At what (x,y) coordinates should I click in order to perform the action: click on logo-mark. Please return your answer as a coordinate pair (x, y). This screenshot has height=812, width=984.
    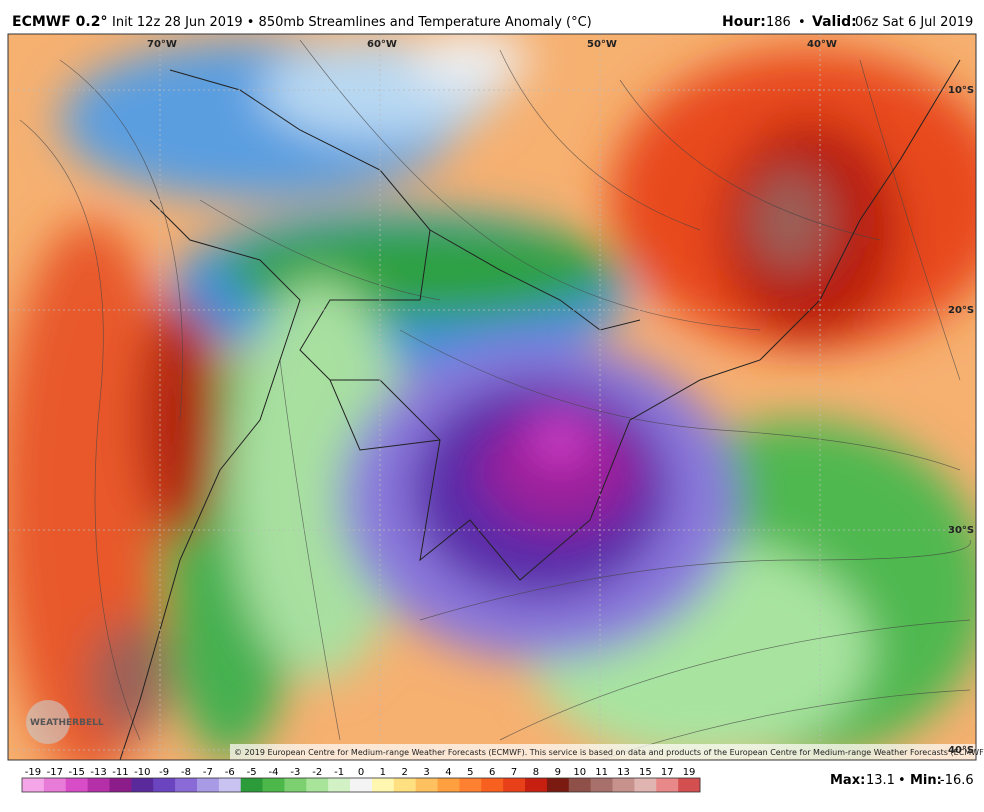
    Looking at the image, I should click on (48, 722).